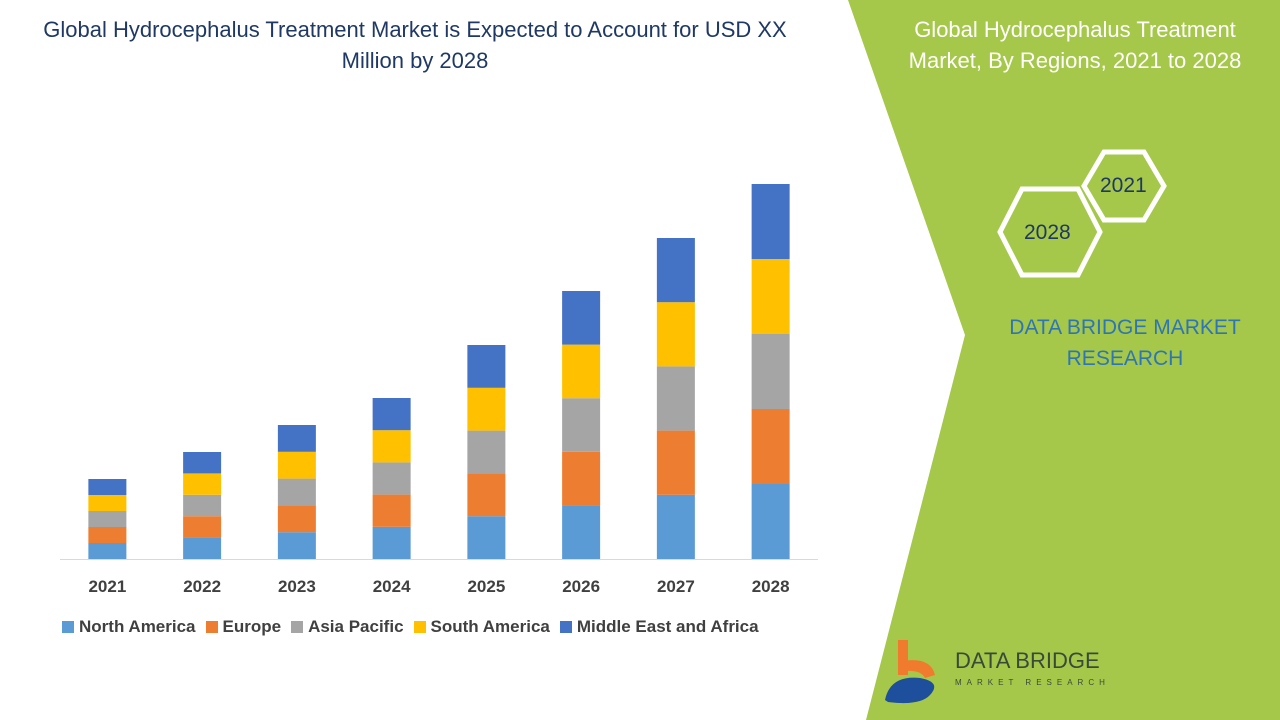  I want to click on bar-segment-2023-middle-east-and-africa, so click(296, 438).